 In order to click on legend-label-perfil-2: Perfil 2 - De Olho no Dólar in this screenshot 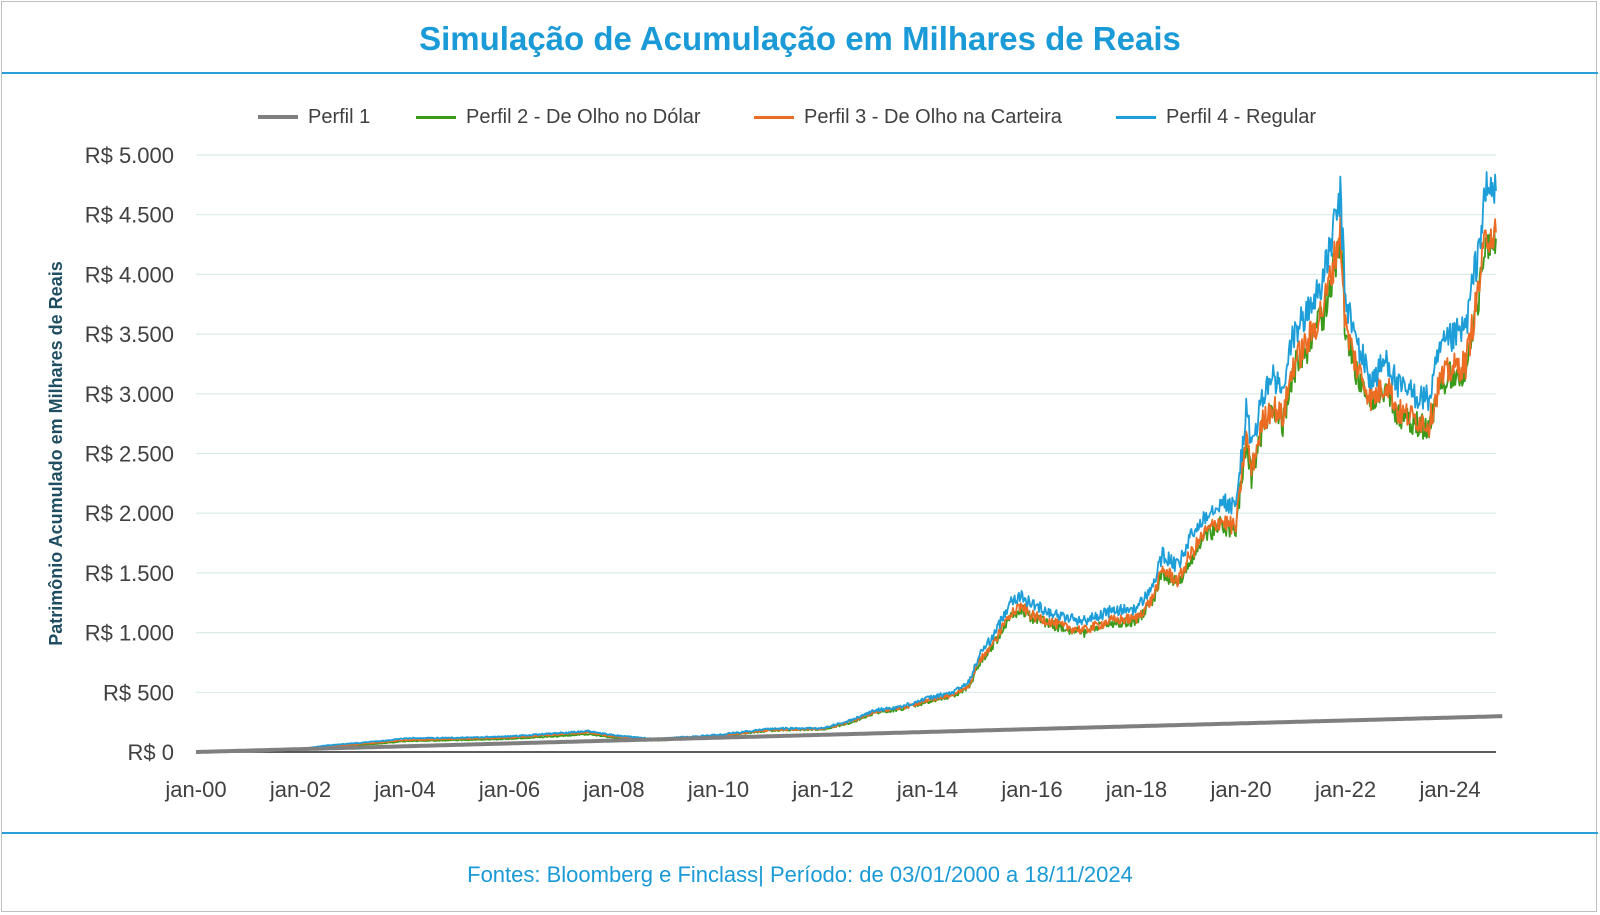, I will do `click(583, 116)`.